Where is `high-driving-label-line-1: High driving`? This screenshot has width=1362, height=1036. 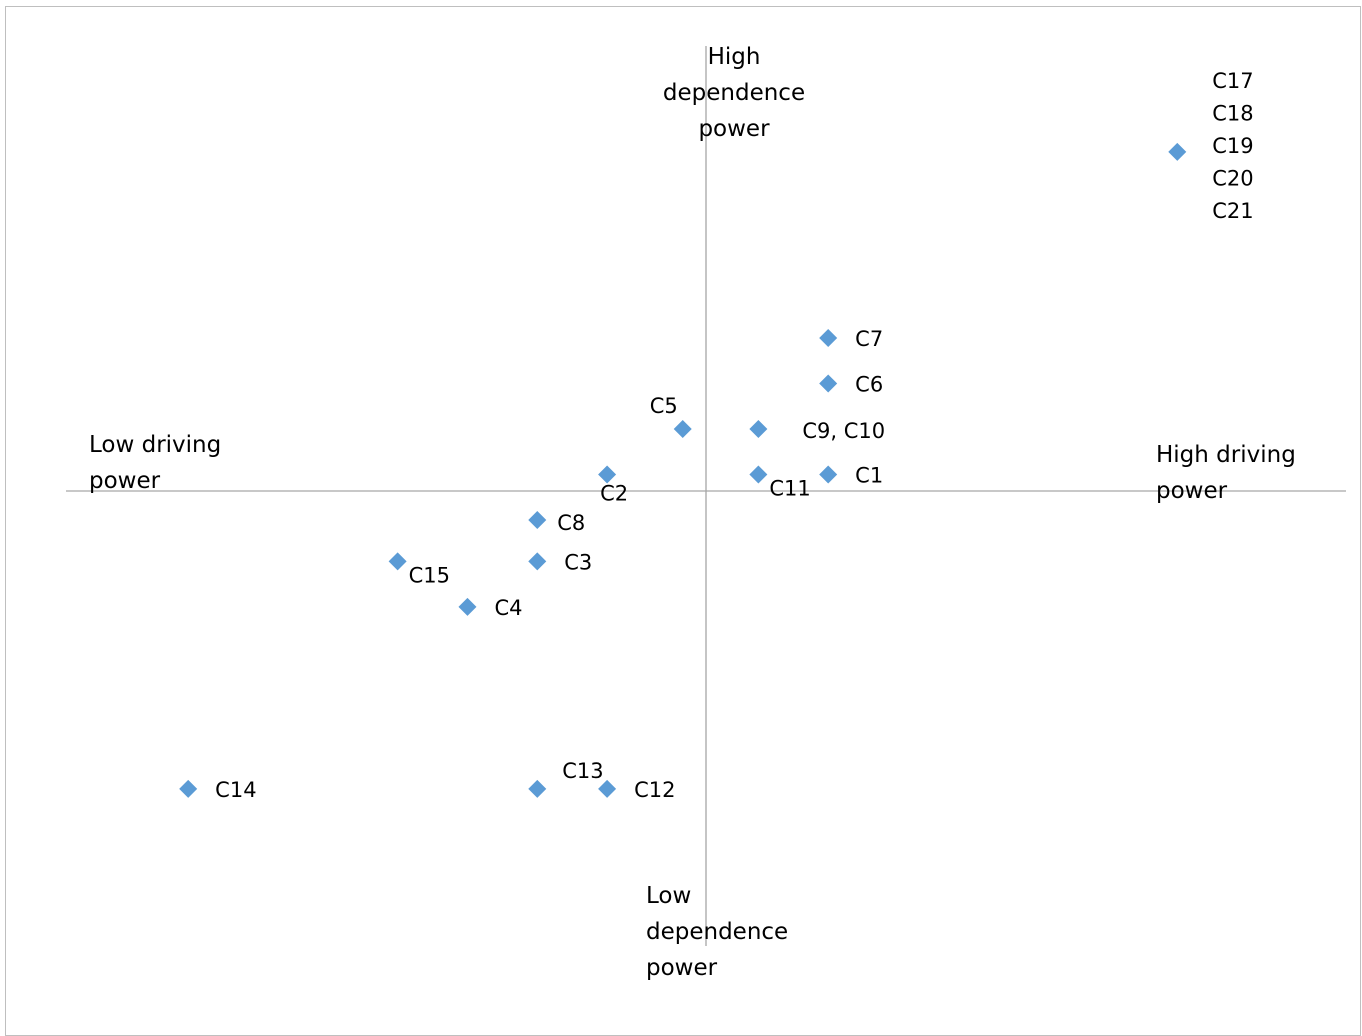
high-driving-label-line-1: High driving is located at coordinates (1226, 455).